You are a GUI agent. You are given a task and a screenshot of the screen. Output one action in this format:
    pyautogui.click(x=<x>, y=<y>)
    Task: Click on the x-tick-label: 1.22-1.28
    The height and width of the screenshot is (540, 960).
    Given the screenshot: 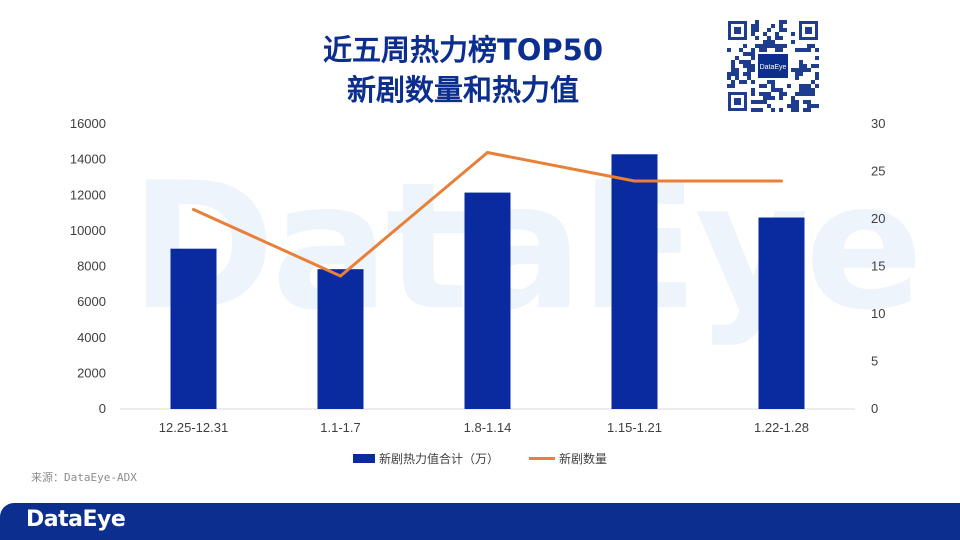 What is the action you would take?
    pyautogui.click(x=781, y=427)
    